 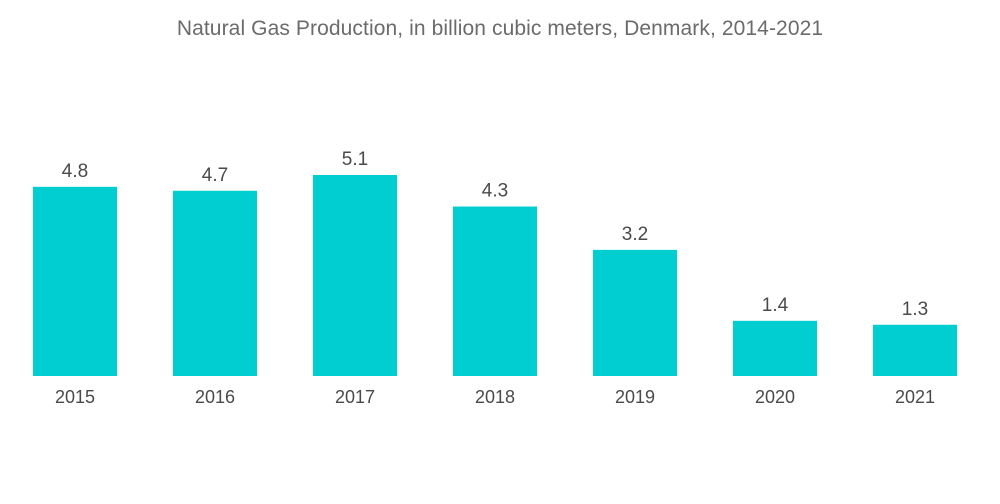 What do you see at coordinates (915, 397) in the screenshot?
I see `x-tick-label-2021: 2021` at bounding box center [915, 397].